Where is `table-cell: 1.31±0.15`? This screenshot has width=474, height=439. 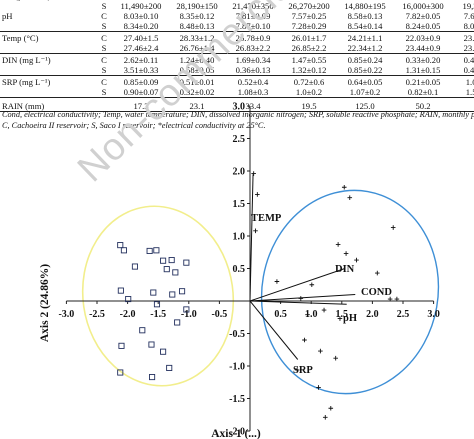
table-cell: 1.31±0.15 is located at coordinates (423, 70).